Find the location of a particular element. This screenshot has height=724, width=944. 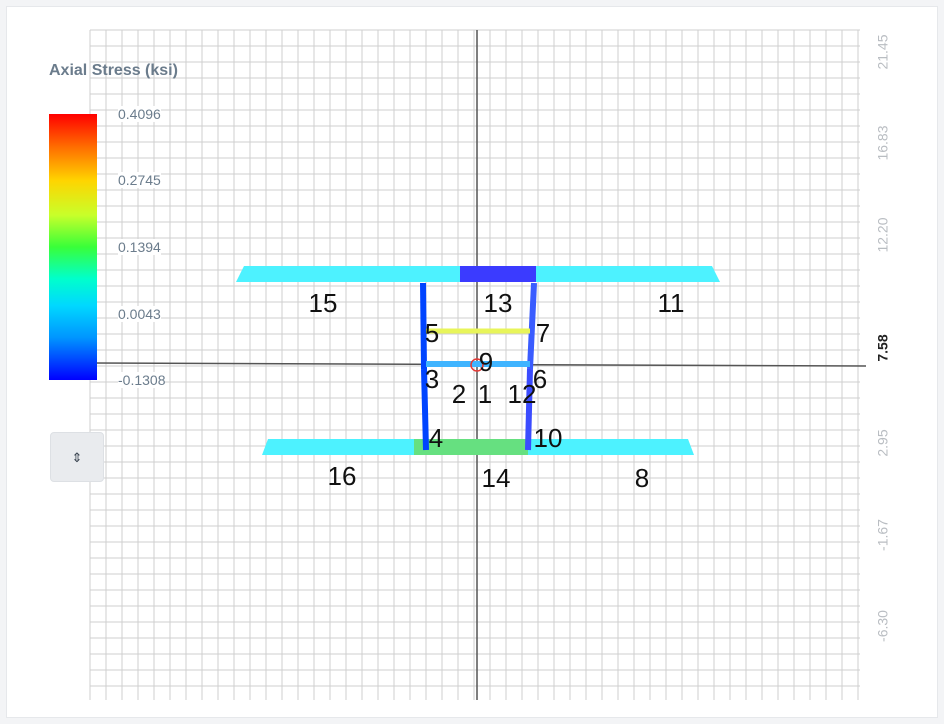

legend-tick-max: 0.4096 is located at coordinates (139, 114).